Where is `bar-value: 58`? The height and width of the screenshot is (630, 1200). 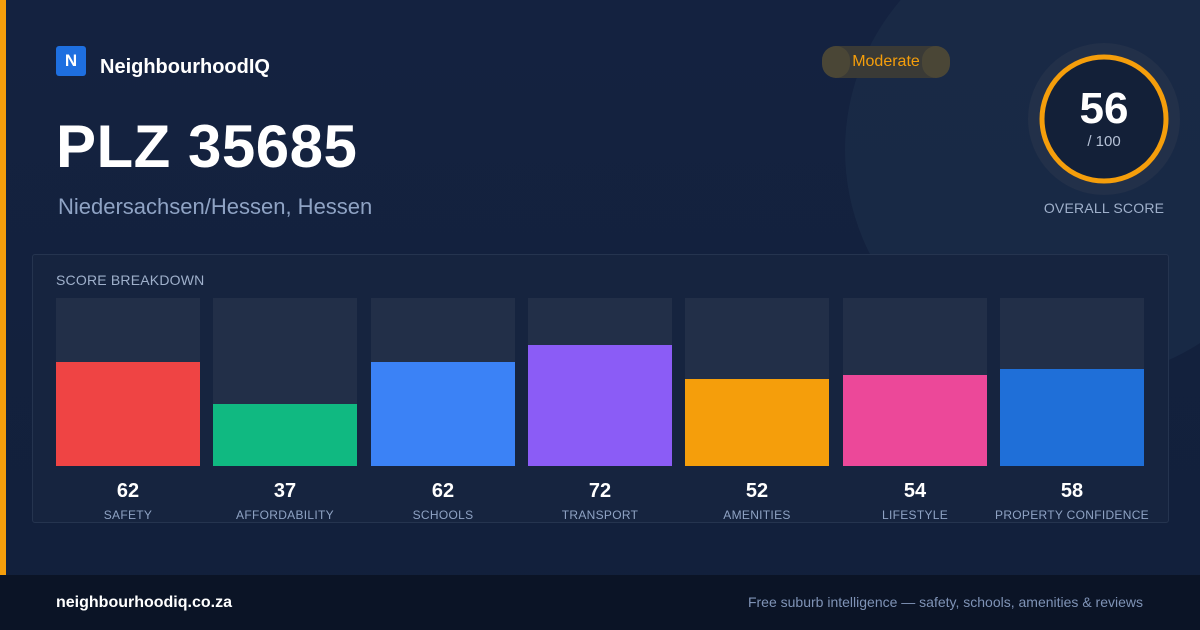 bar-value: 58 is located at coordinates (1072, 491).